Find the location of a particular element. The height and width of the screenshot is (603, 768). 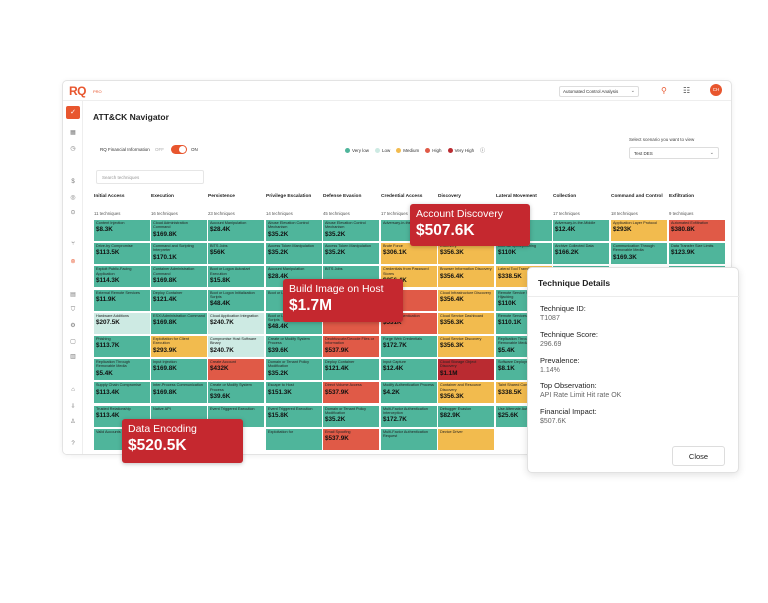

shield-icon: ⛉ is located at coordinates (73, 310).